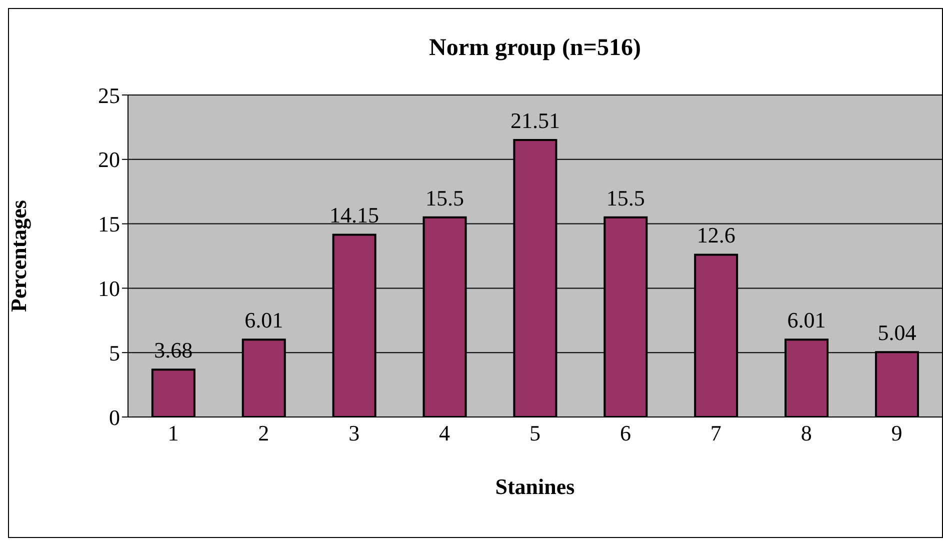 Image resolution: width=943 pixels, height=546 pixels. I want to click on x-tick-label: 4, so click(444, 433).